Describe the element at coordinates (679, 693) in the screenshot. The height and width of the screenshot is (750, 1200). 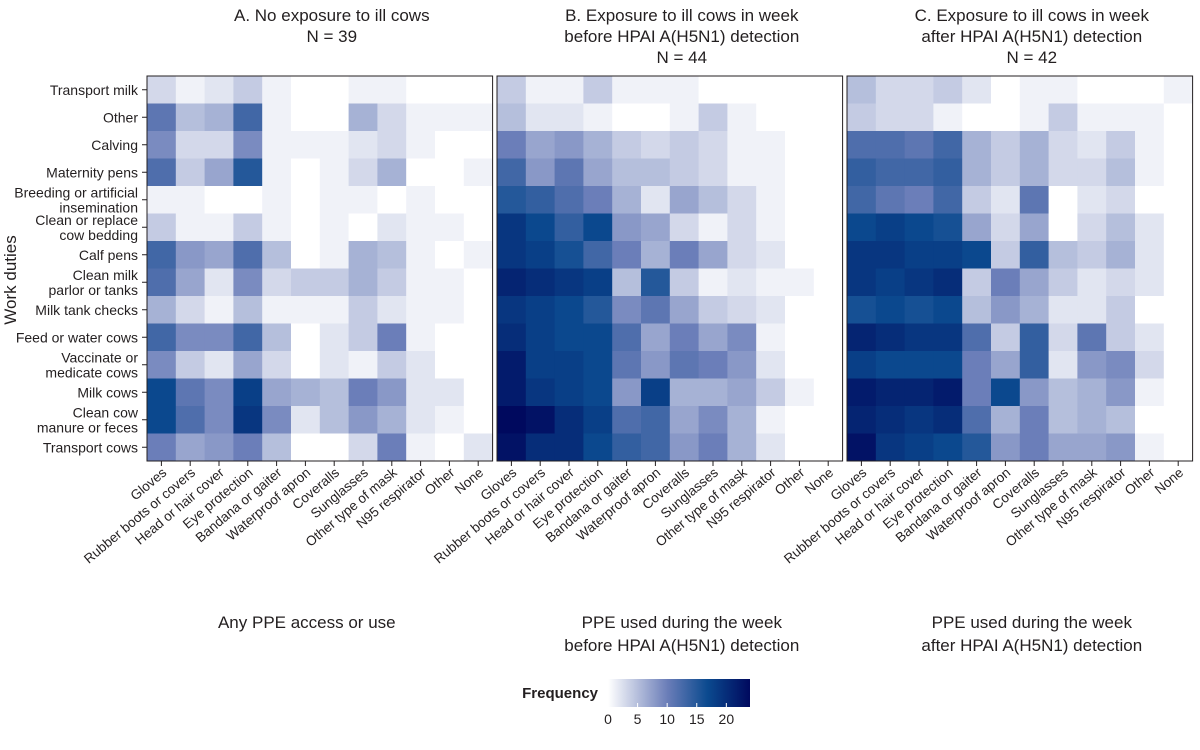
I see `legend-color-bar` at that location.